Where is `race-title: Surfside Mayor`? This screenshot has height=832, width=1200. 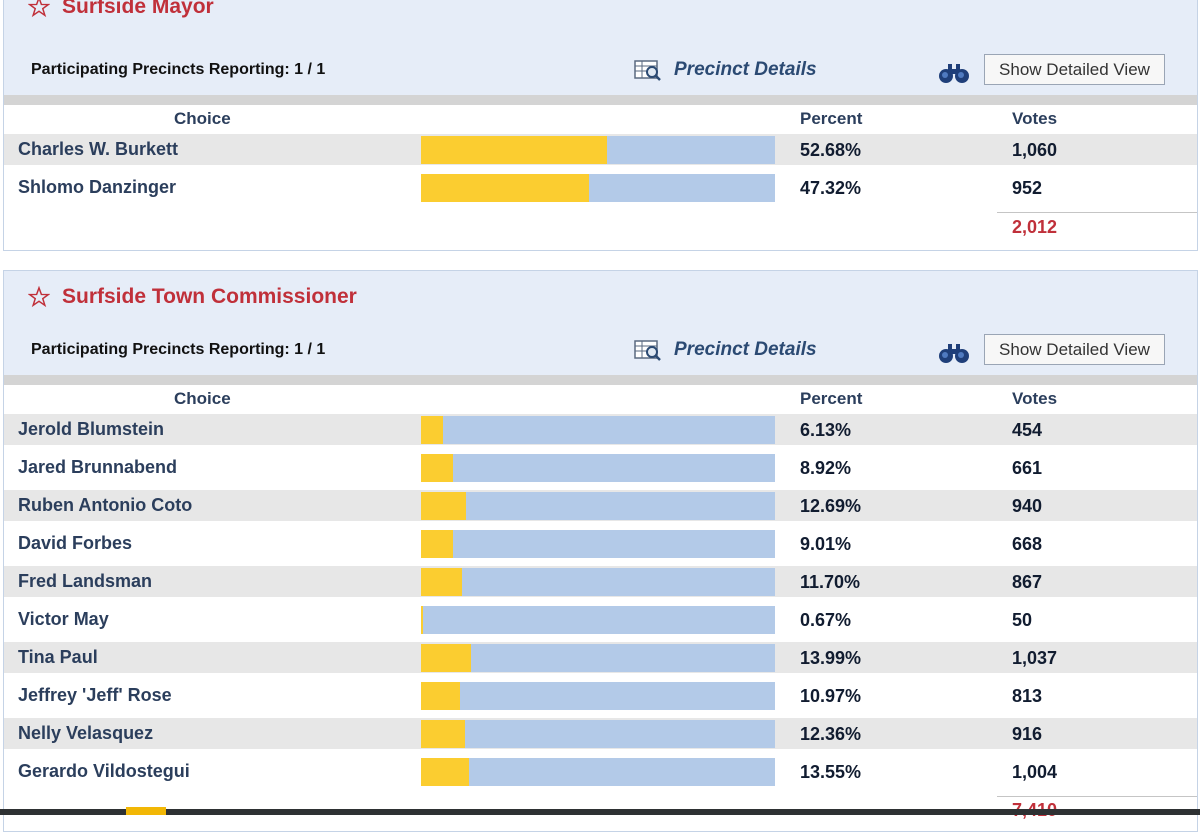 race-title: Surfside Mayor is located at coordinates (121, 9).